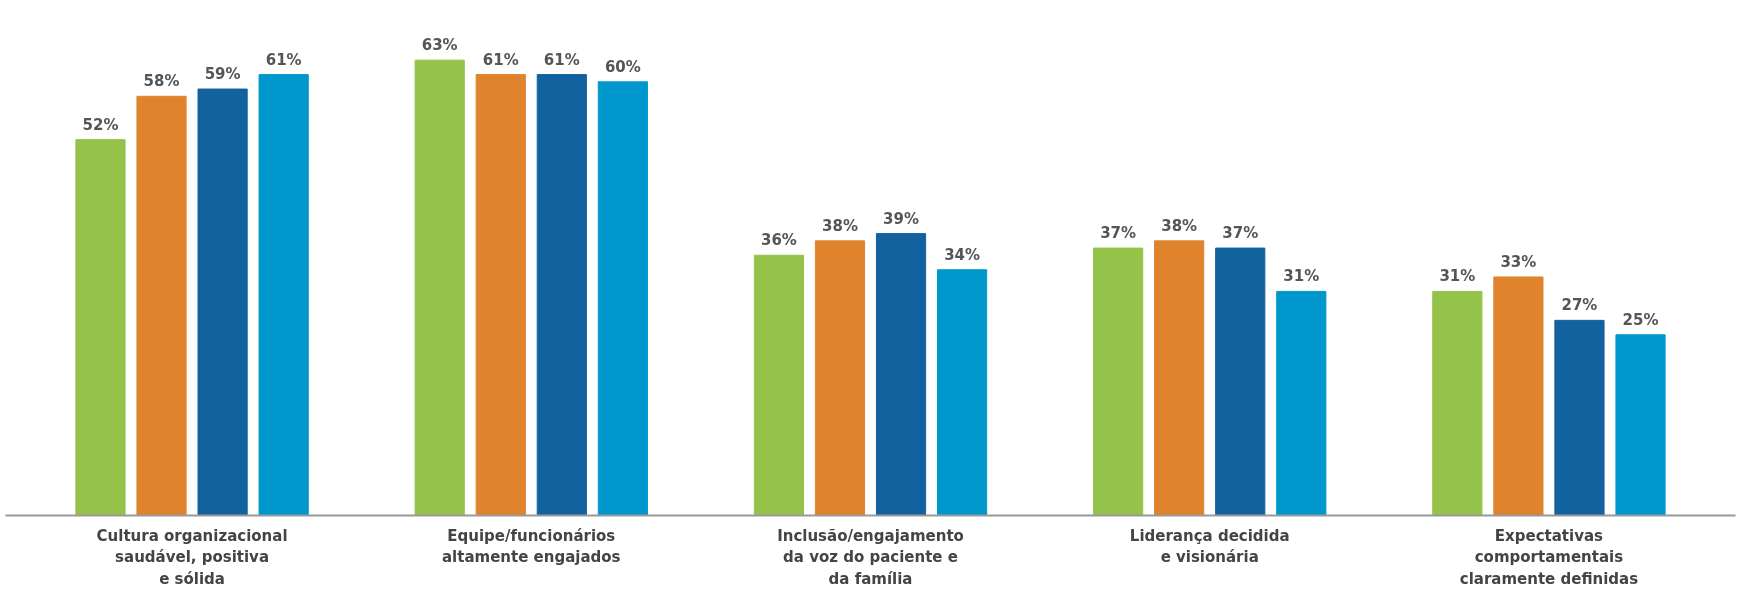 Image resolution: width=1748 pixels, height=595 pixels. What do you see at coordinates (222, 74) in the screenshot?
I see `data-label: 59%` at bounding box center [222, 74].